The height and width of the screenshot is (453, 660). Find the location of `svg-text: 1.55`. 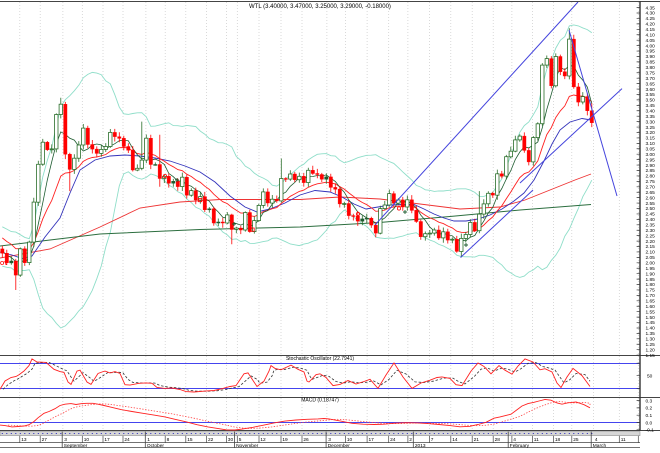

svg-text: 1.55 is located at coordinates (651, 312).